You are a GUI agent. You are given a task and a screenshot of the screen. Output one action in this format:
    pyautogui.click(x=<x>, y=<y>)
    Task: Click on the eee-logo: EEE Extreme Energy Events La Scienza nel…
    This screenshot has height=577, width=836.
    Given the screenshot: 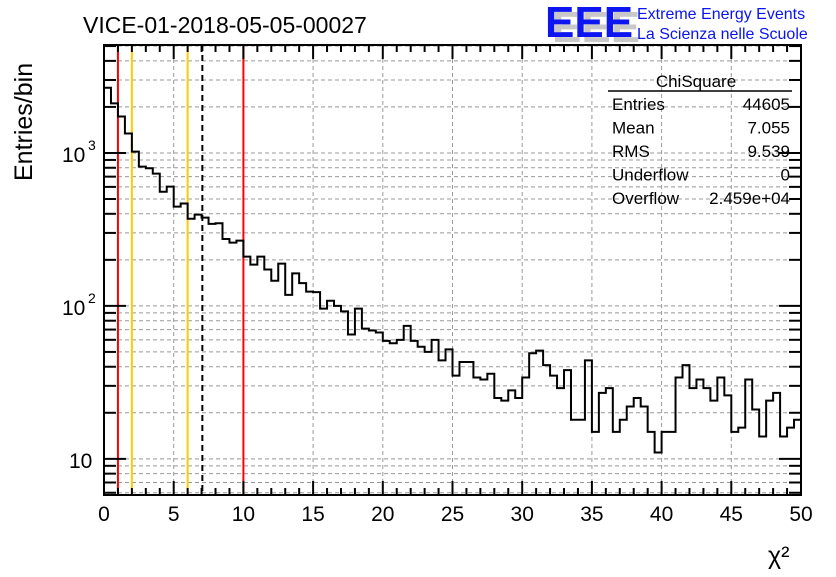 What is the action you would take?
    pyautogui.click(x=676, y=23)
    